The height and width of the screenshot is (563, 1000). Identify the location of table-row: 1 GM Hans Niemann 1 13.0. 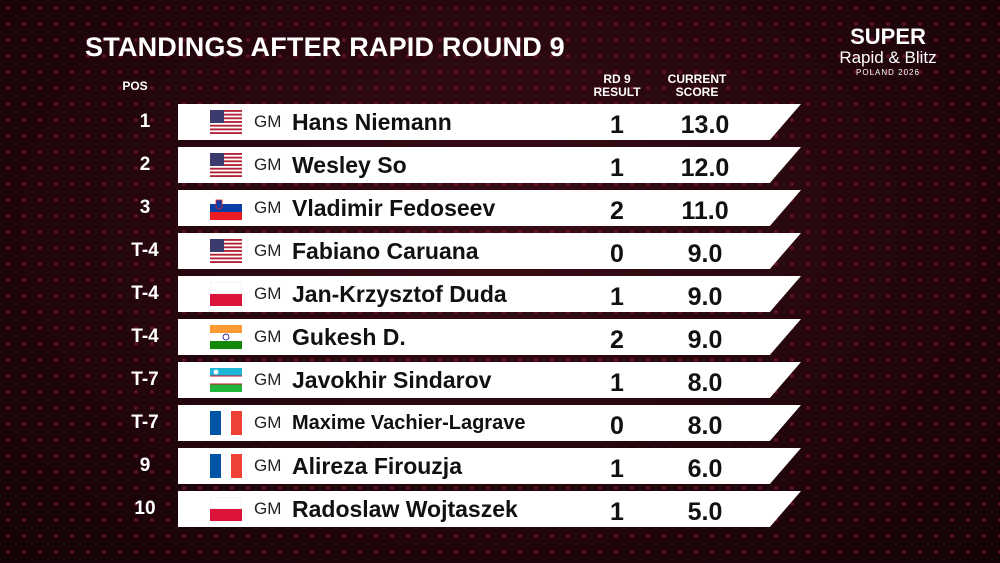
(500, 122).